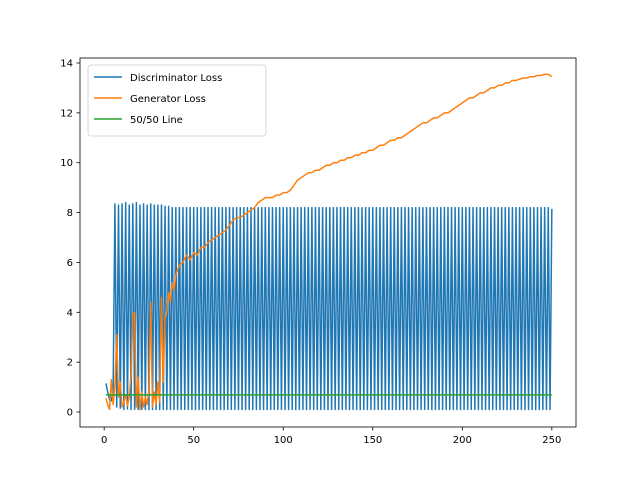 The image size is (640, 480). What do you see at coordinates (70, 313) in the screenshot?
I see `y-tick-label: 4` at bounding box center [70, 313].